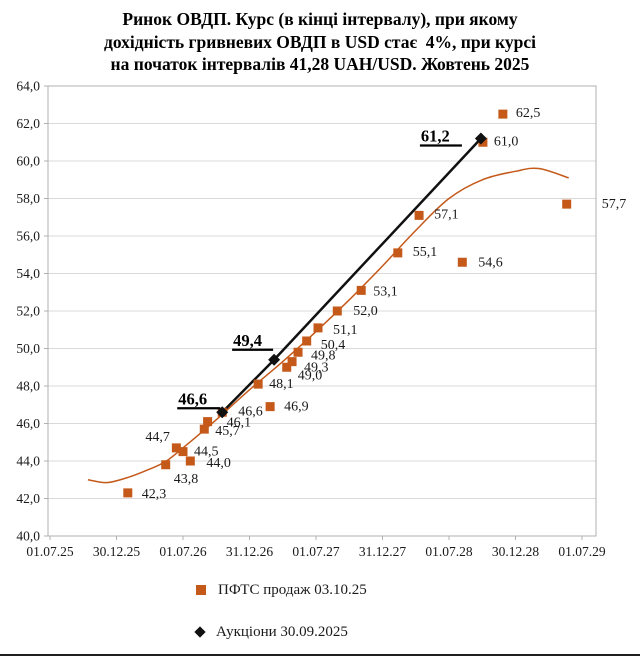 This screenshot has height=664, width=640. Describe the element at coordinates (582, 551) in the screenshot. I see `x-tick-label: 01.07.29` at that location.